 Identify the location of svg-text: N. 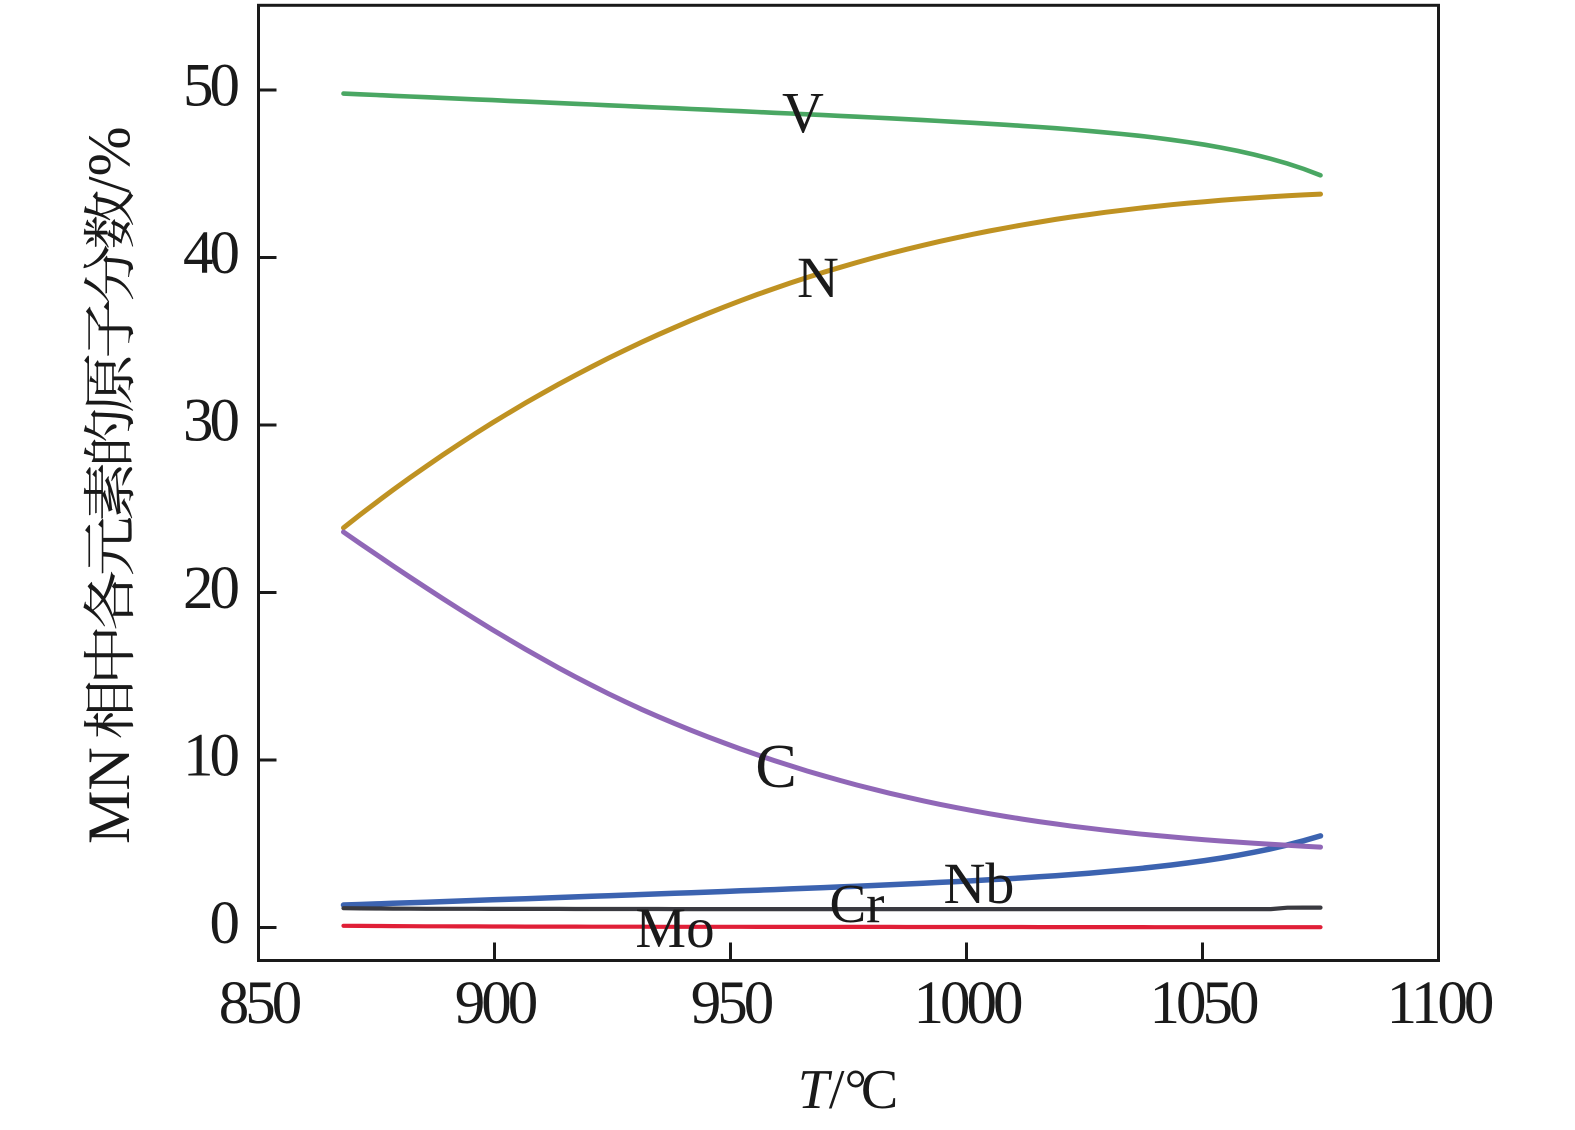
(818, 277).